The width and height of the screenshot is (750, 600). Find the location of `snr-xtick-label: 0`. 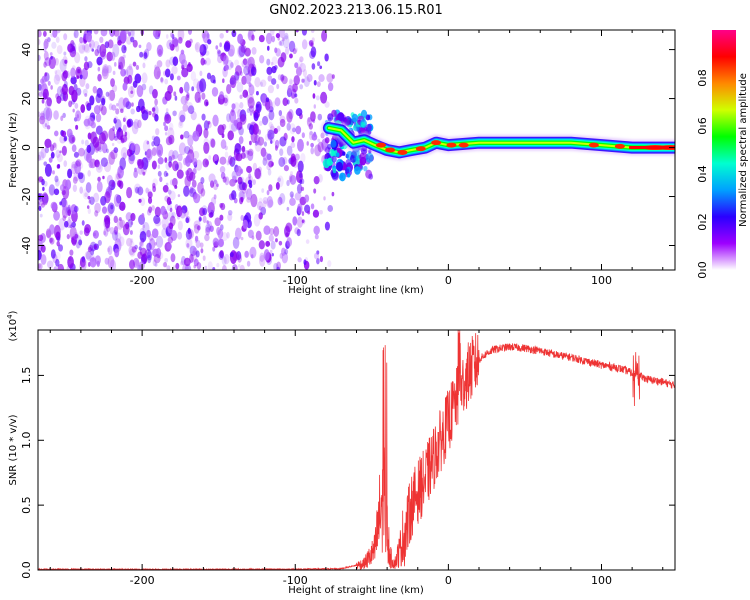

snr-xtick-label: 0 is located at coordinates (448, 580).